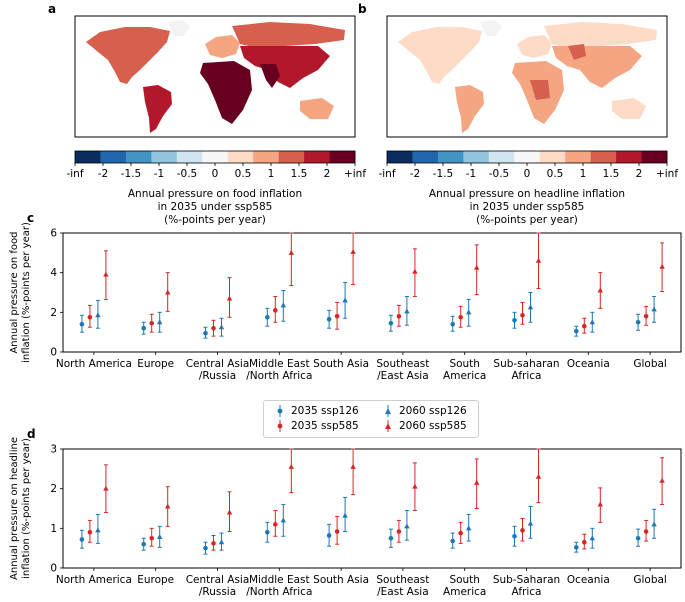  I want to click on x-tick-label: Oceania, so click(588, 580).